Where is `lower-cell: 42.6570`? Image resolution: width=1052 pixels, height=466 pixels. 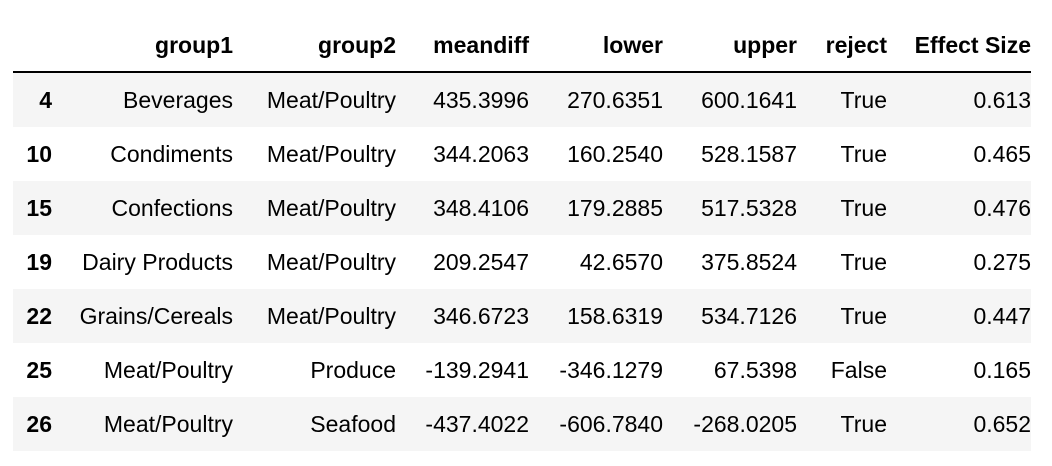
lower-cell: 42.6570 is located at coordinates (621, 261).